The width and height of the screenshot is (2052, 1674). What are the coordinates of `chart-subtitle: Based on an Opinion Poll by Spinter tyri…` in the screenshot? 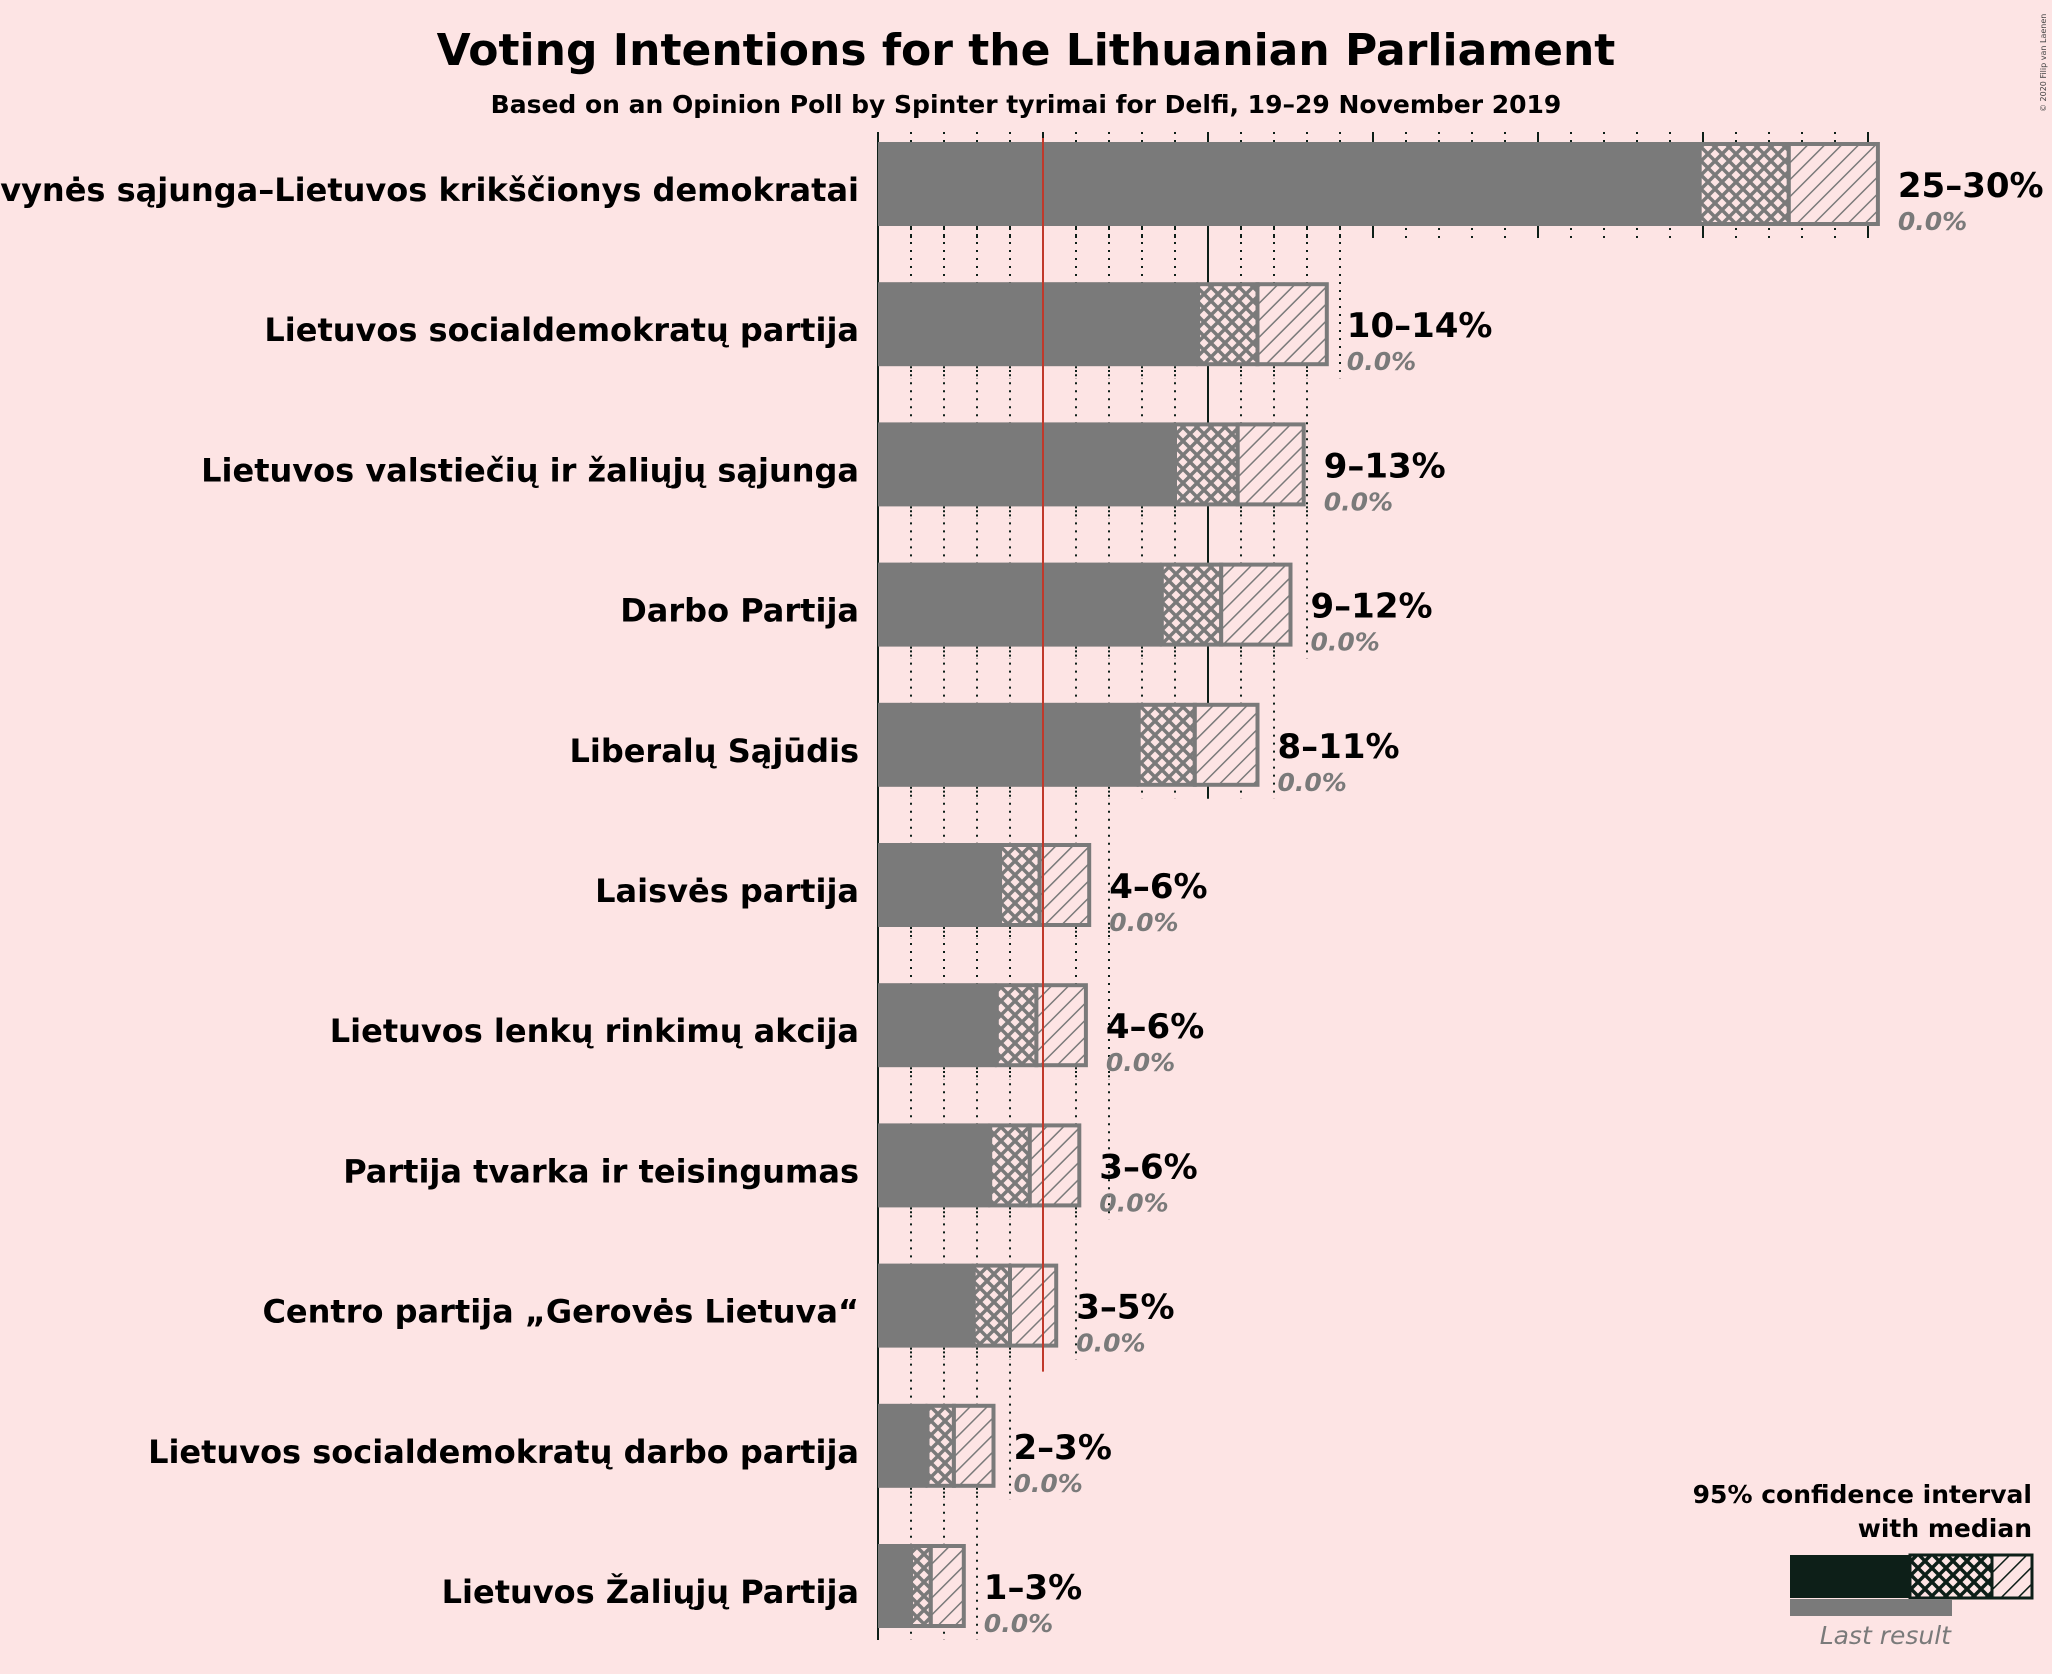 It's located at (1026, 104).